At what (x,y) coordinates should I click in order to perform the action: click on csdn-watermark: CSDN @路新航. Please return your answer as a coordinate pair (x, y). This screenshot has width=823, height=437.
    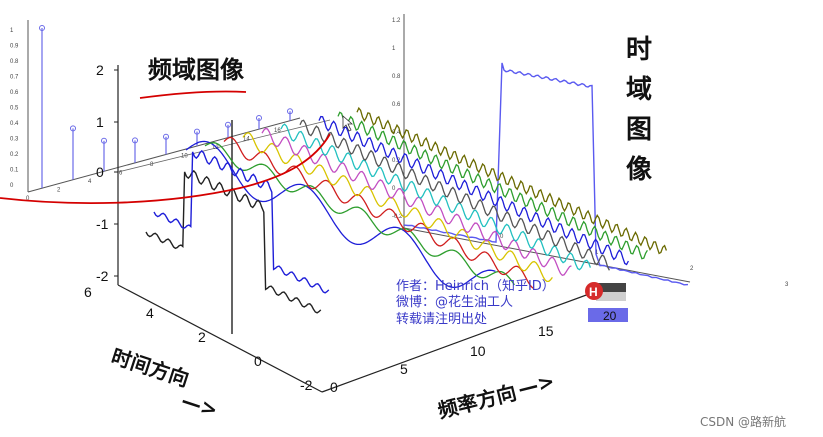
    Looking at the image, I should click on (743, 421).